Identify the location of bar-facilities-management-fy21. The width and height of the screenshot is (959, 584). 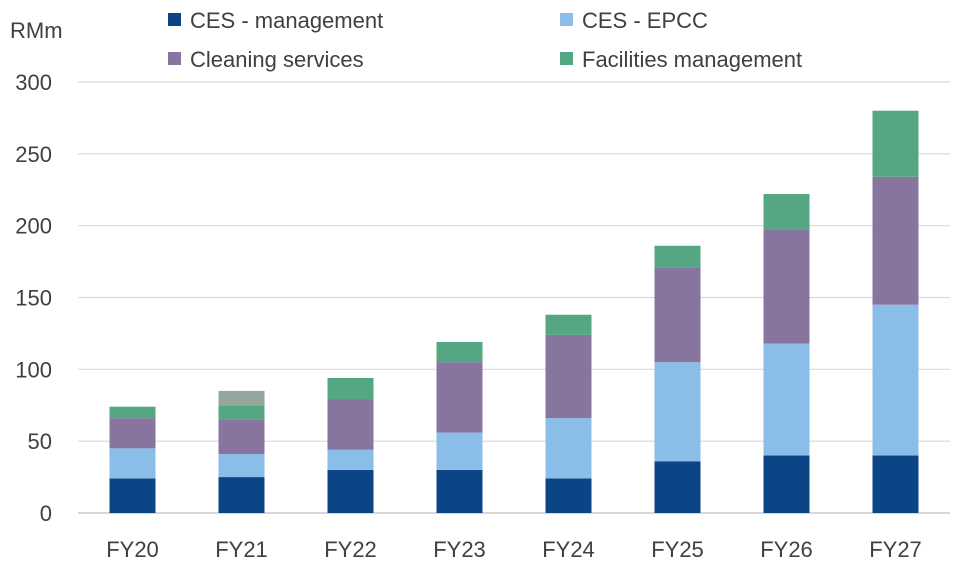
(241, 412).